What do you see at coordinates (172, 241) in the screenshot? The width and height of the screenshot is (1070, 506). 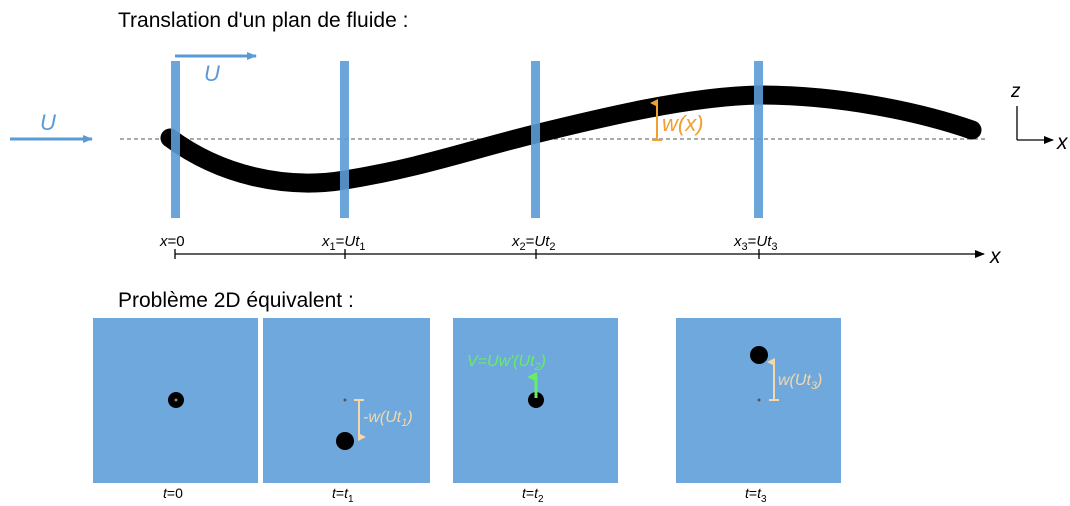 I see `tick-label-0: x=0` at bounding box center [172, 241].